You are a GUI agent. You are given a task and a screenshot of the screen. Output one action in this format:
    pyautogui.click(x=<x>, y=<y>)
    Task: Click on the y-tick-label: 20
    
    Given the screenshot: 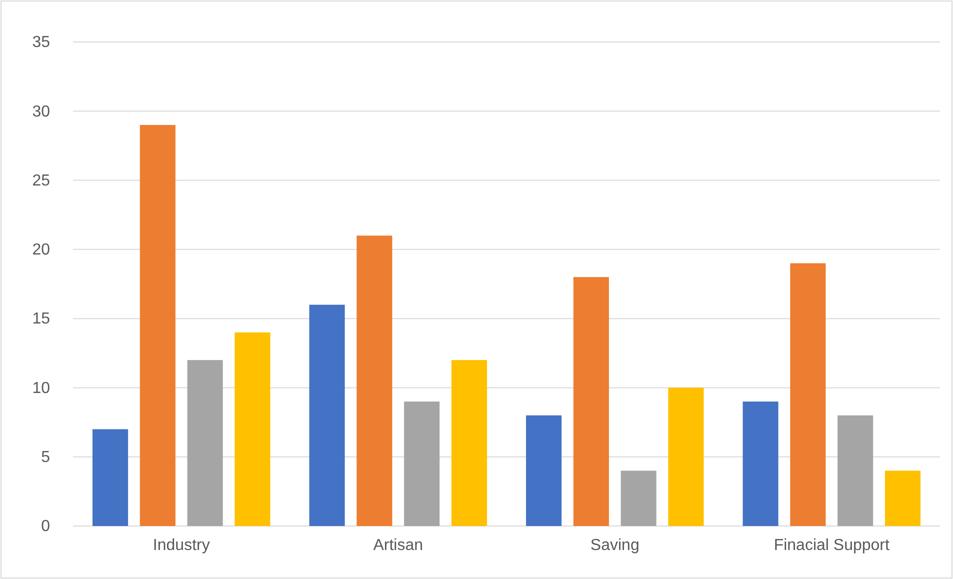 What is the action you would take?
    pyautogui.click(x=41, y=250)
    